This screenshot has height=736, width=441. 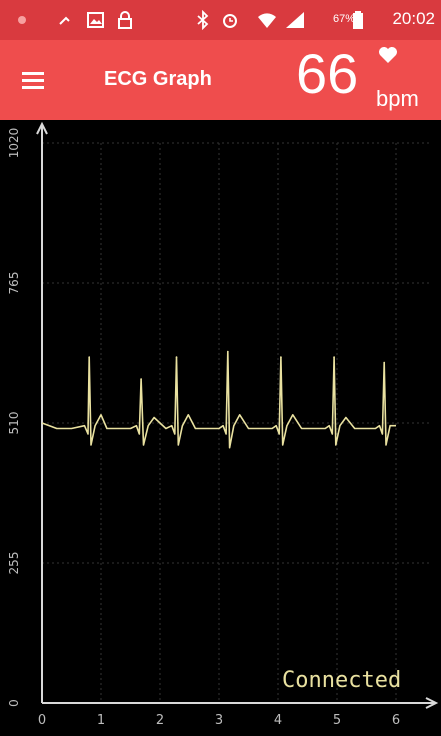 What do you see at coordinates (42, 128) in the screenshot?
I see `y-axis-arrow` at bounding box center [42, 128].